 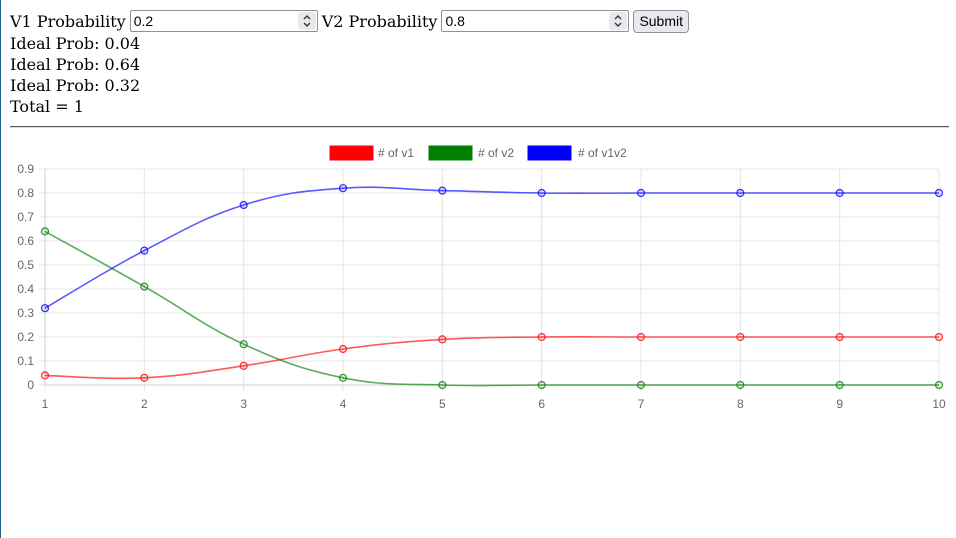 I want to click on v1-probability-field, so click(x=223, y=21).